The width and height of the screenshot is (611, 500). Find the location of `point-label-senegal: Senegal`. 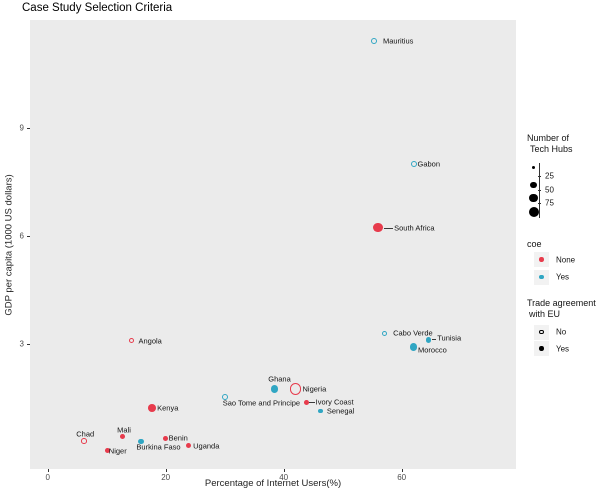

point-label-senegal: Senegal is located at coordinates (340, 411).